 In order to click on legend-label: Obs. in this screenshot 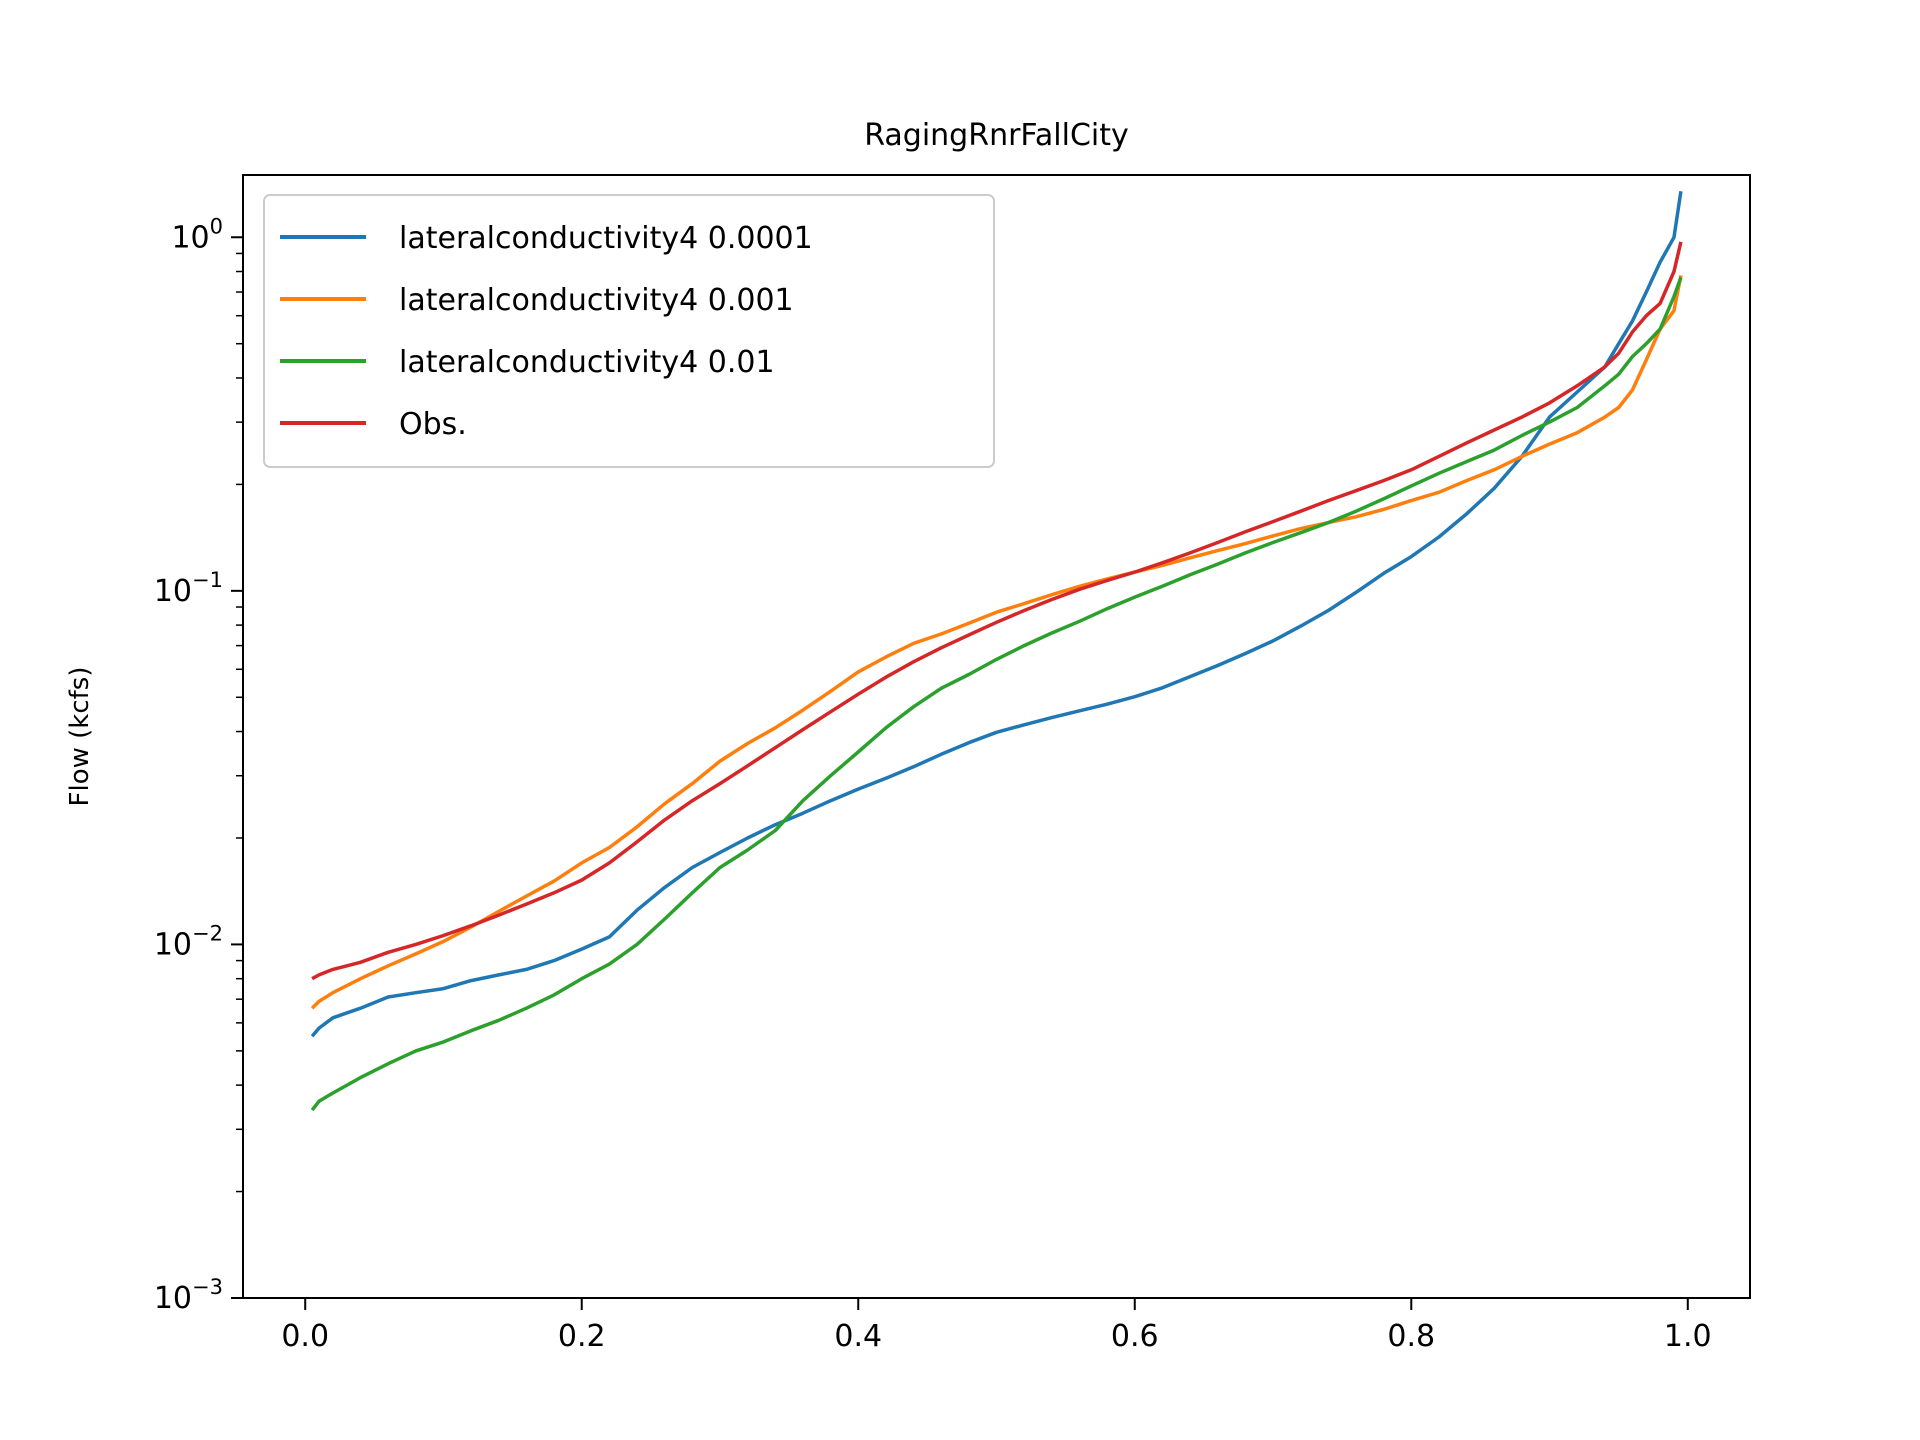, I will do `click(433, 424)`.